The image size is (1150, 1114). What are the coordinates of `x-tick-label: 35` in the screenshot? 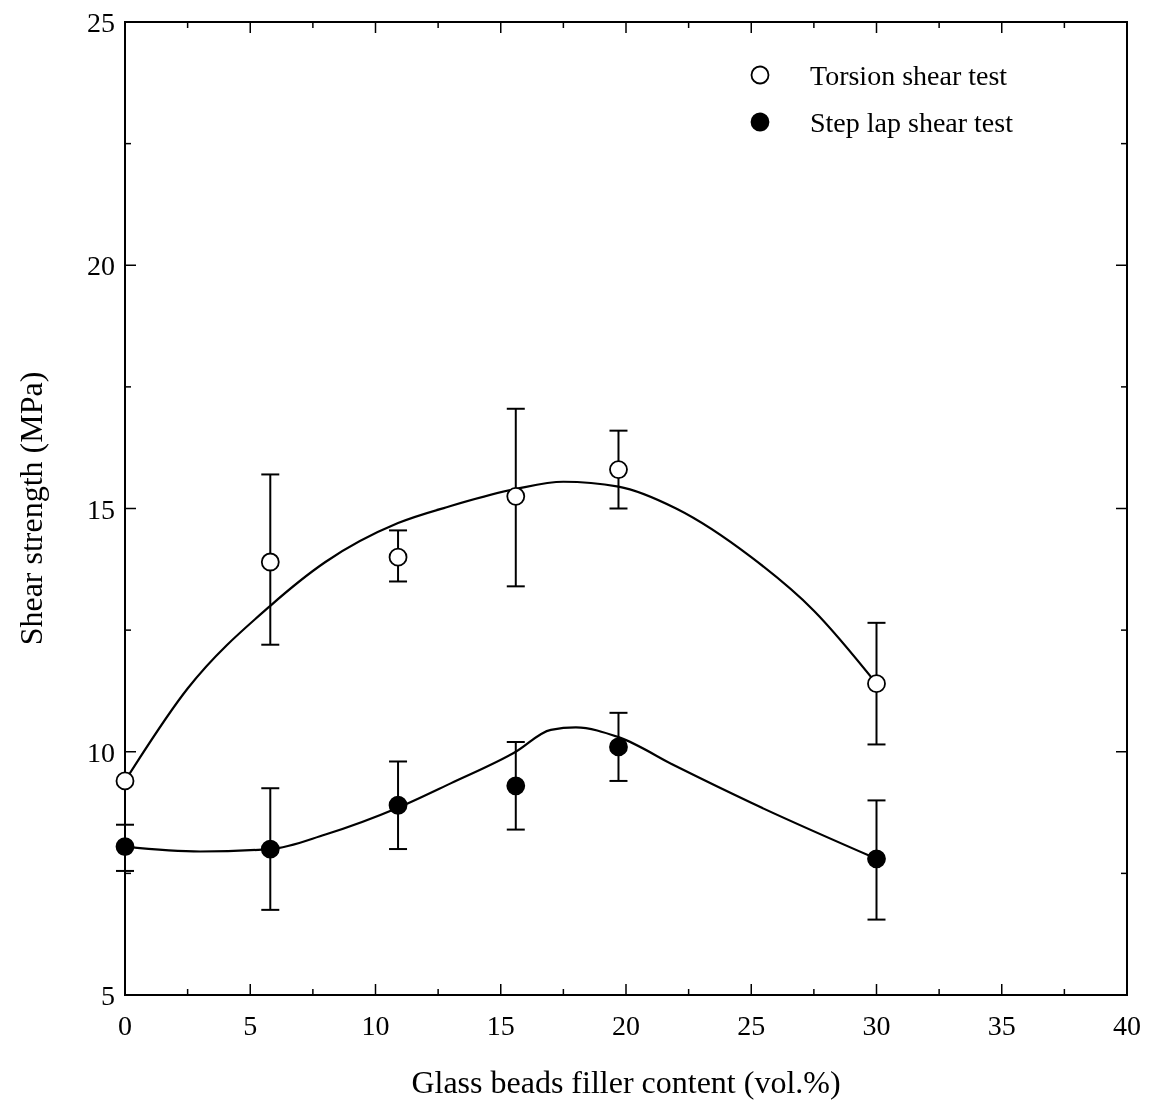 It's located at (1001, 1025).